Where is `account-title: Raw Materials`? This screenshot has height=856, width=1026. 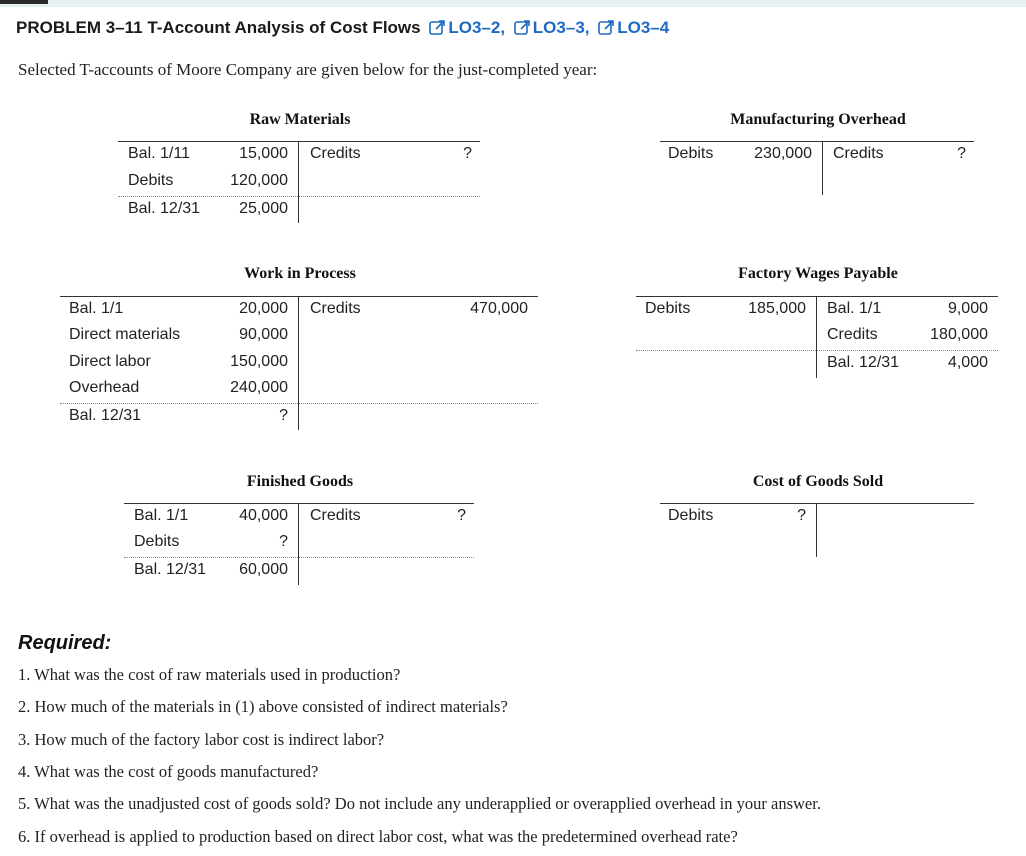
account-title: Raw Materials is located at coordinates (300, 119).